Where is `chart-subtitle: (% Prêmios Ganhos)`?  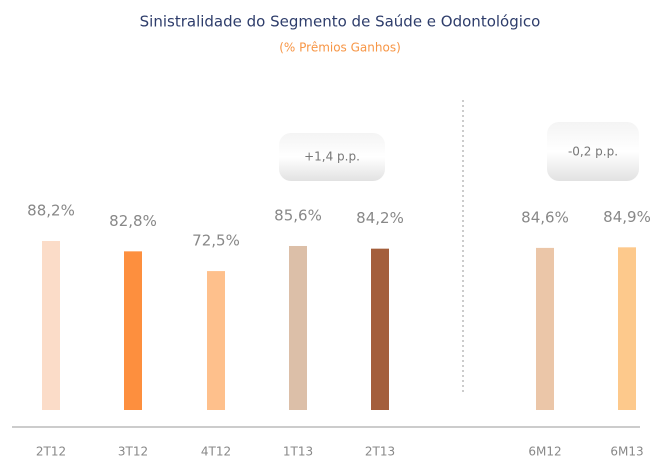 chart-subtitle: (% Prêmios Ganhos) is located at coordinates (340, 48).